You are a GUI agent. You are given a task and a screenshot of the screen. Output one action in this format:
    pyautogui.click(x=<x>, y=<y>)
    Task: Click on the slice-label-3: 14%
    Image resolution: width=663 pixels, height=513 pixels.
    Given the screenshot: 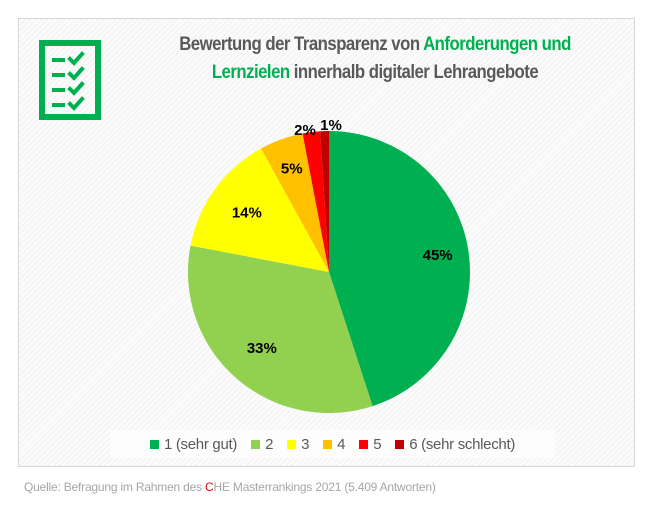 What is the action you would take?
    pyautogui.click(x=247, y=212)
    